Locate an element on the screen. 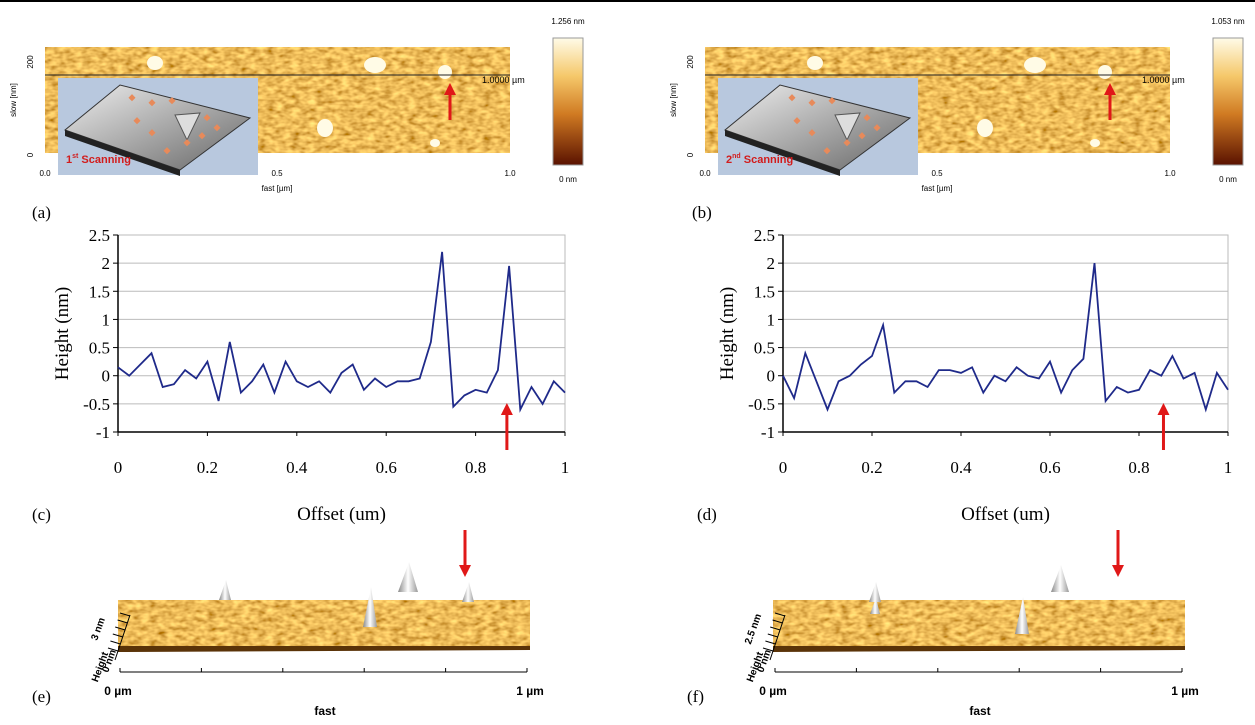  plot-frame is located at coordinates (1005, 333).